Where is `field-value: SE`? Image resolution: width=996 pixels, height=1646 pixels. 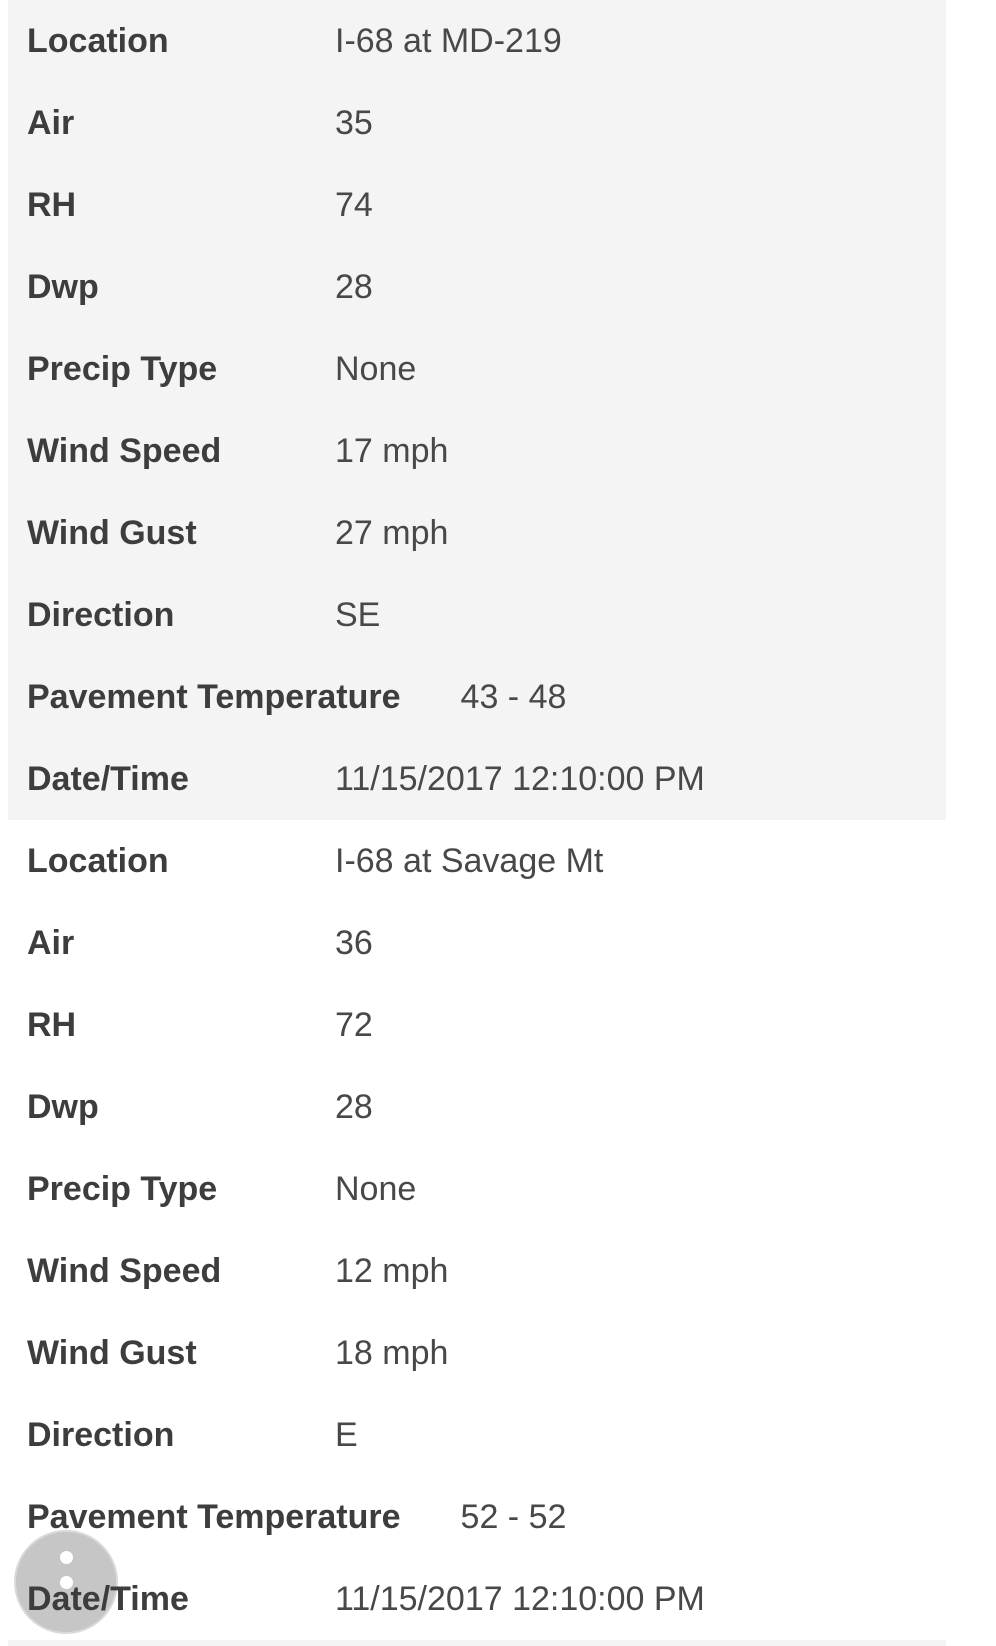 field-value: SE is located at coordinates (358, 614).